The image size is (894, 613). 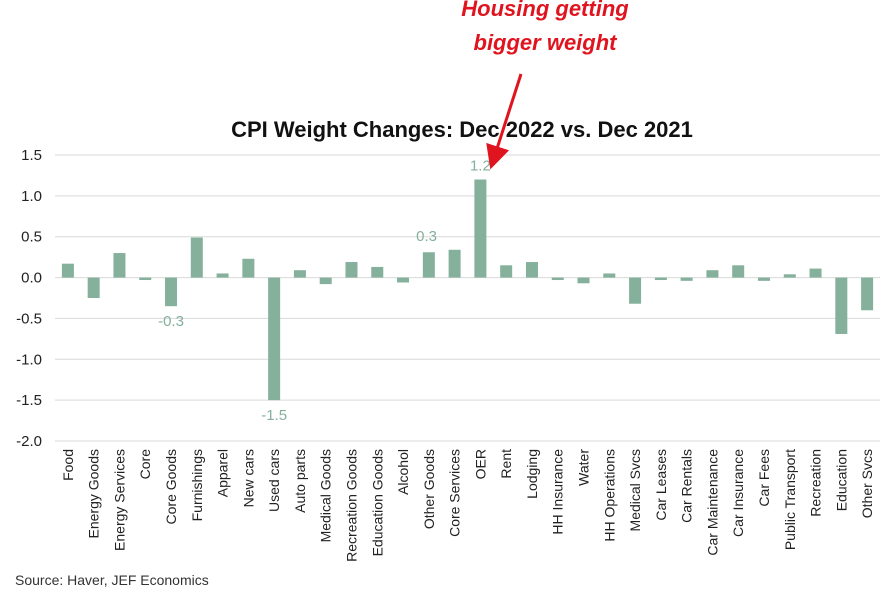 What do you see at coordinates (506, 464) in the screenshot?
I see `x-category-label: Rent` at bounding box center [506, 464].